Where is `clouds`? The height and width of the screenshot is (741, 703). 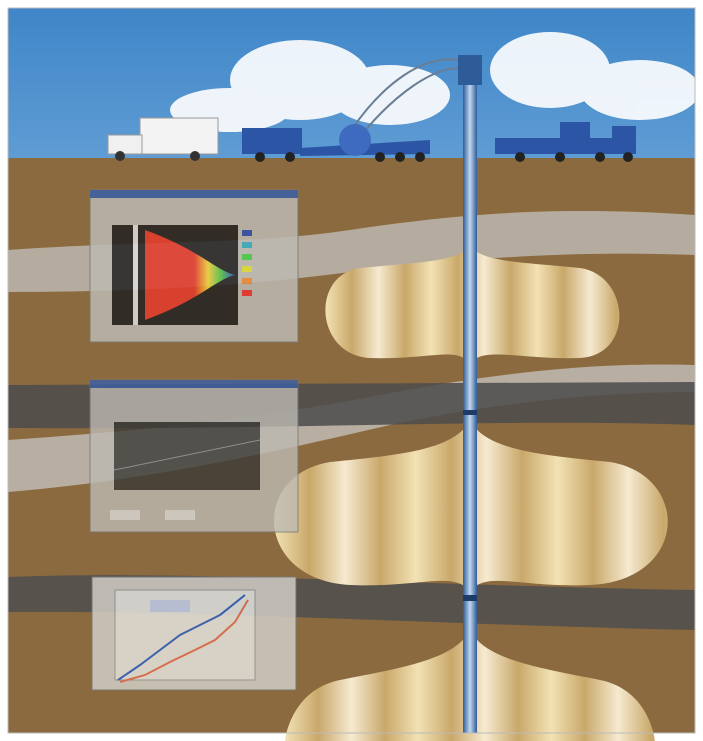
clouds is located at coordinates (435, 82).